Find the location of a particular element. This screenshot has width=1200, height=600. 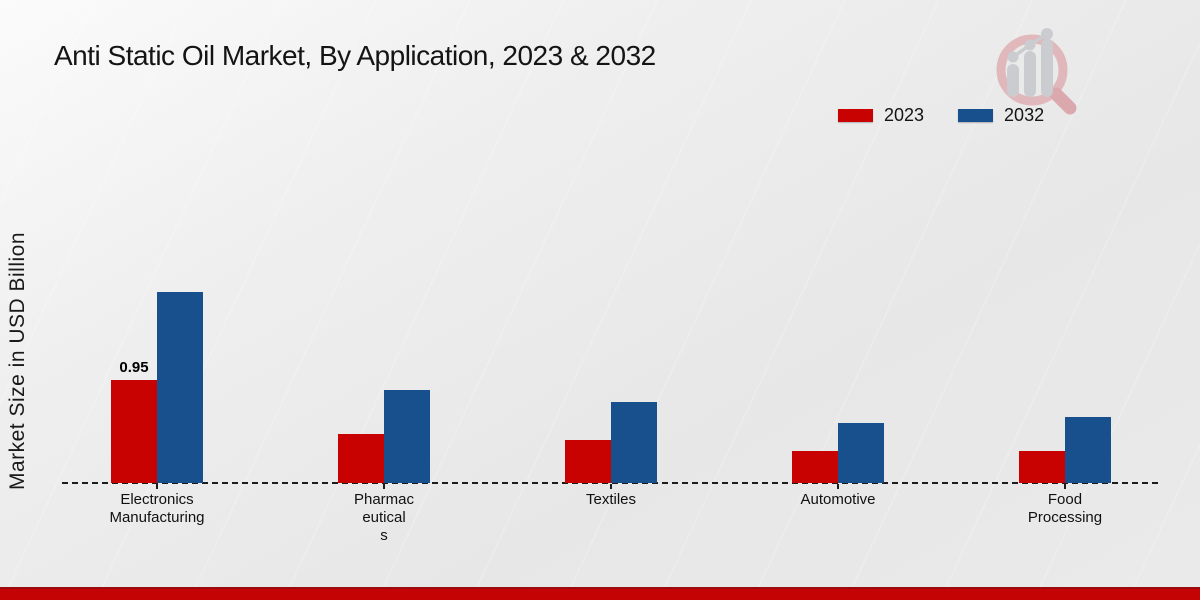

category-label-line: Food is located at coordinates (1065, 499).